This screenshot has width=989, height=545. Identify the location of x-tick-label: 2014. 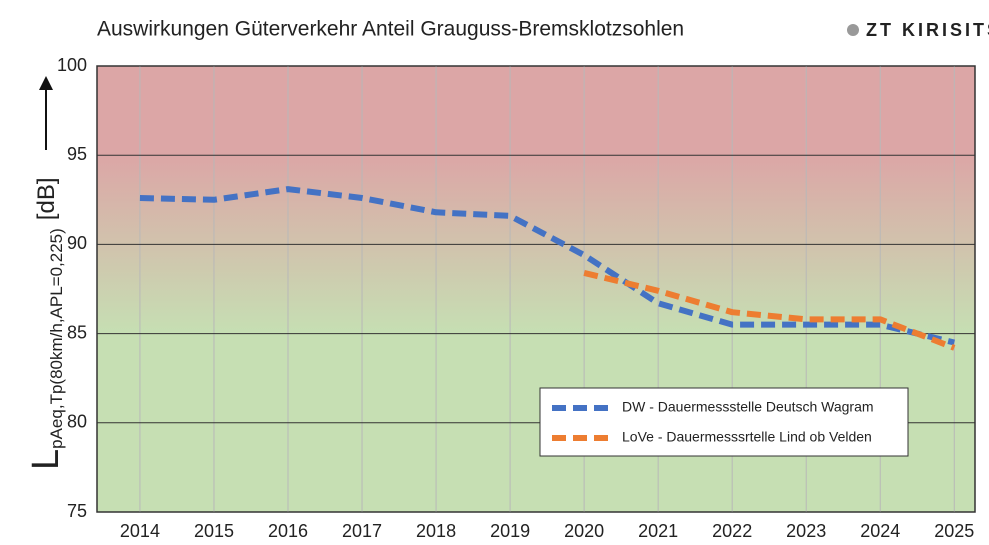
(140, 531).